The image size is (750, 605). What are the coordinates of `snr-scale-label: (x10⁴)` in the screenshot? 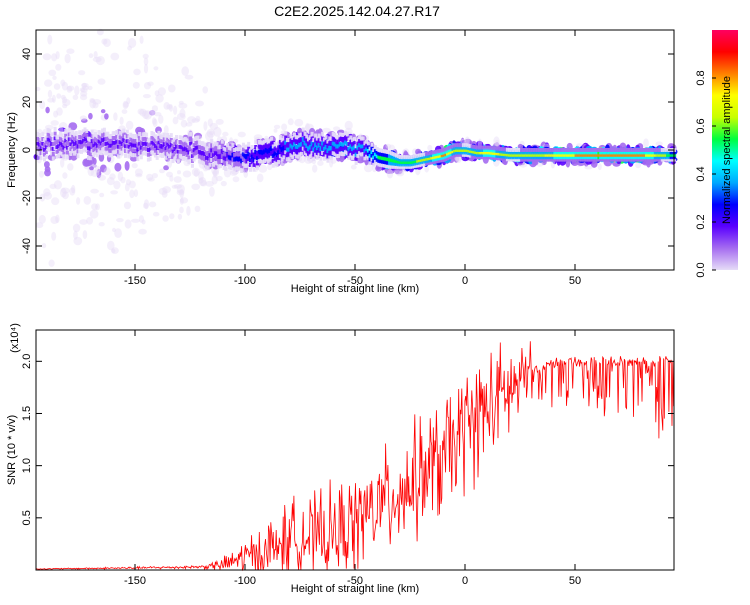 It's located at (15, 338).